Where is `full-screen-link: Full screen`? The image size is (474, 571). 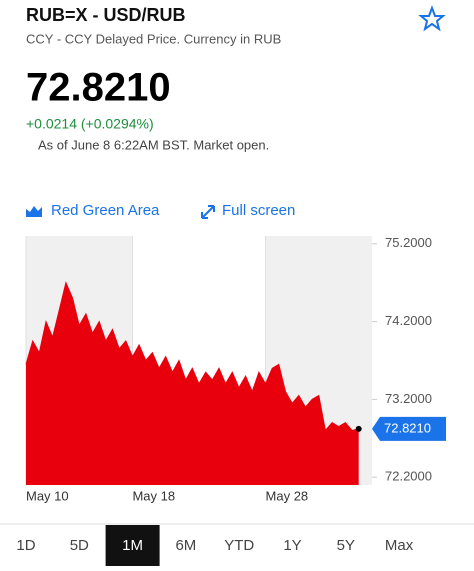
full-screen-link: Full screen is located at coordinates (248, 210).